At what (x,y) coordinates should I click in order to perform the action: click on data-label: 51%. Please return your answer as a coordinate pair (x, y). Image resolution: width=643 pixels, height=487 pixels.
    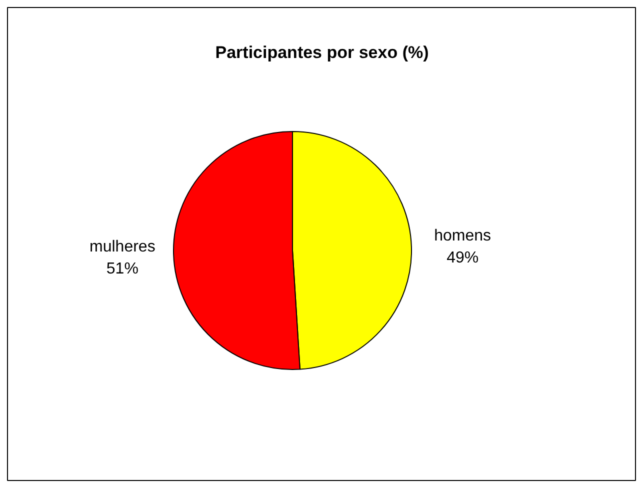
    Looking at the image, I should click on (122, 269).